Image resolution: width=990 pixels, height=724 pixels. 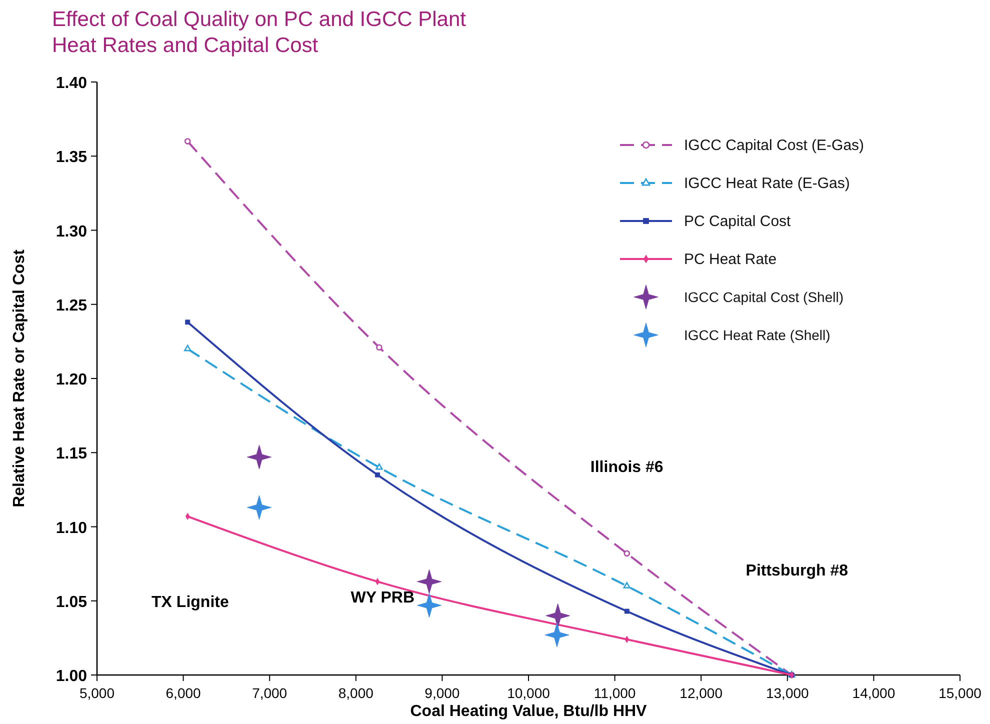 I want to click on legend-label: PC Capital Cost, so click(x=738, y=221).